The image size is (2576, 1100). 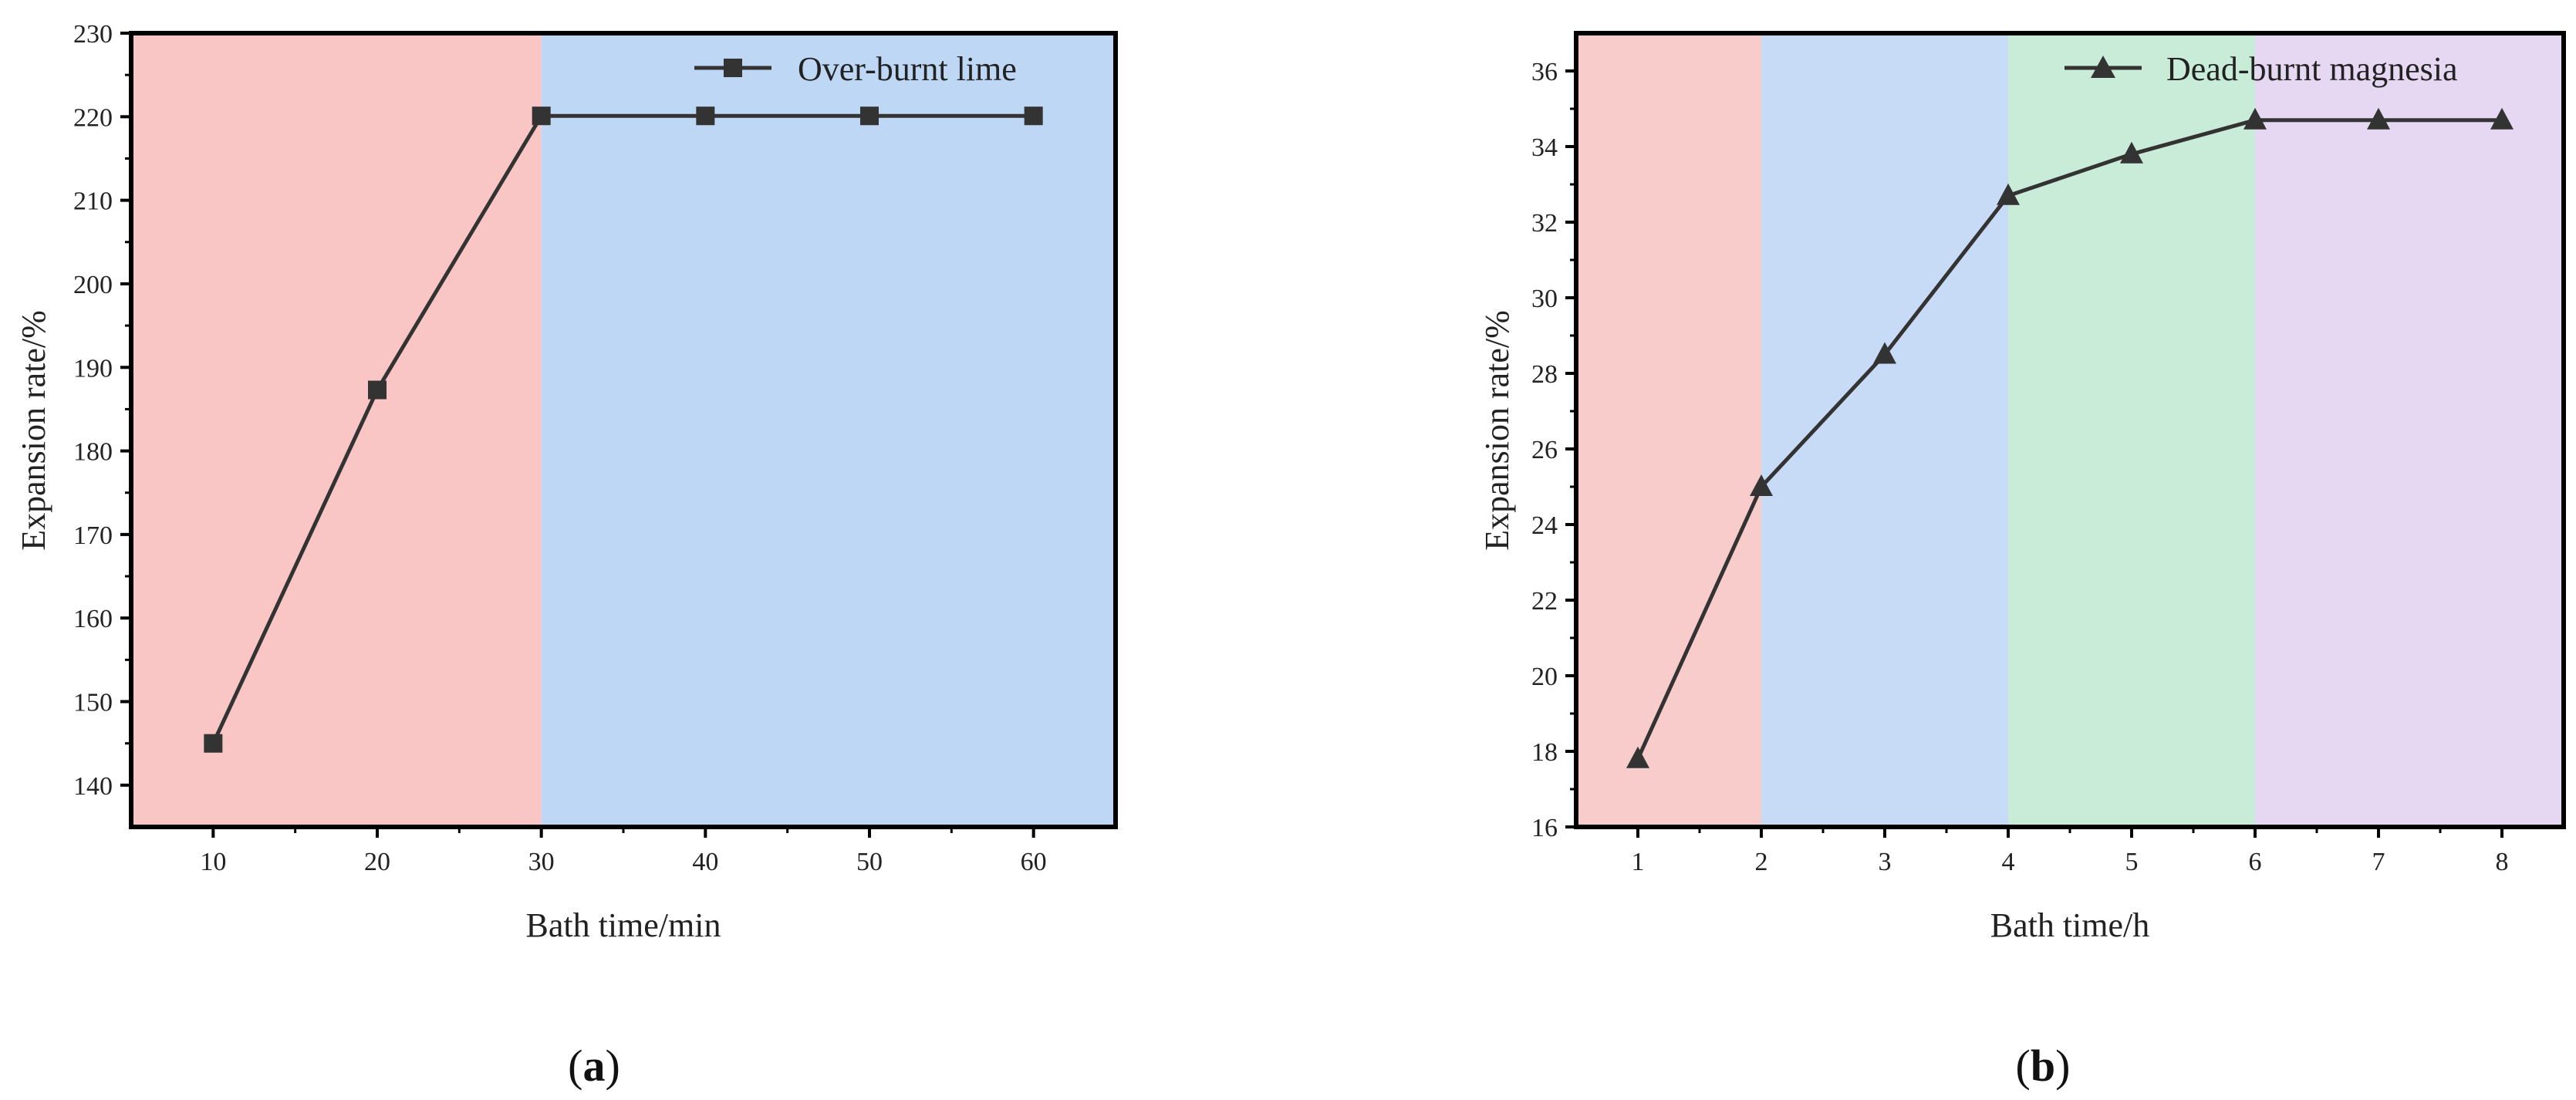 What do you see at coordinates (705, 862) in the screenshot?
I see `chart-a-x-tick-label: 40` at bounding box center [705, 862].